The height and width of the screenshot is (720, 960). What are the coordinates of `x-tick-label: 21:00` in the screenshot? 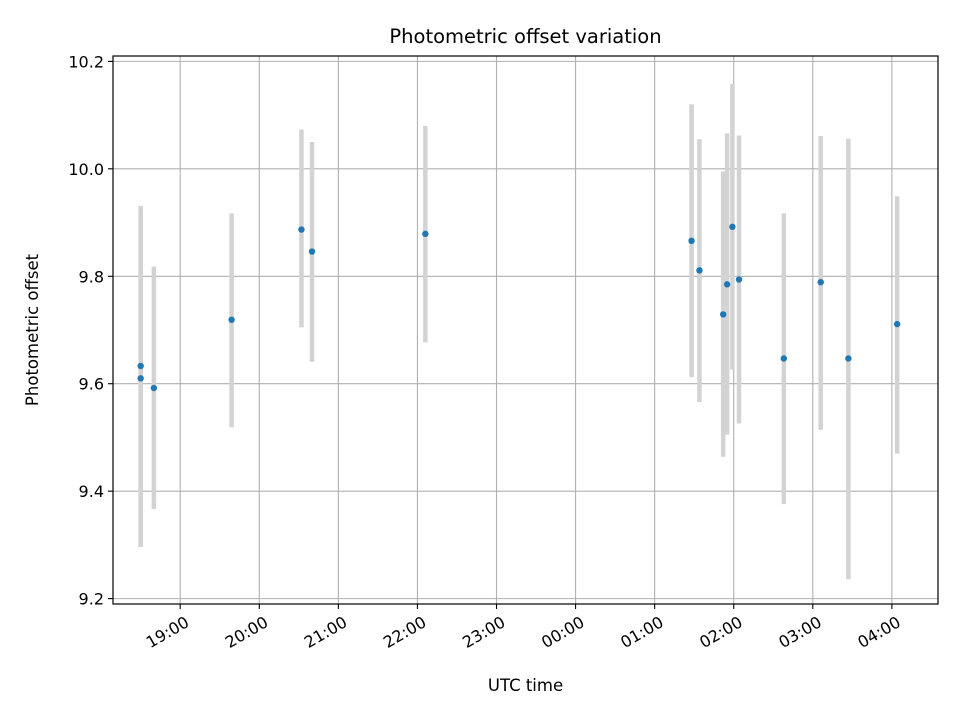 It's located at (325, 632).